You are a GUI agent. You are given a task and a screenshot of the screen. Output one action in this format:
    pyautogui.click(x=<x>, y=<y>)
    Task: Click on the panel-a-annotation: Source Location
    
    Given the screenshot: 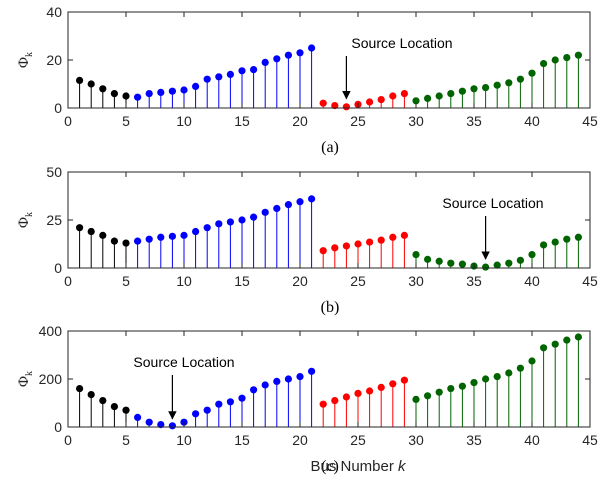 What is the action you would take?
    pyautogui.click(x=401, y=43)
    